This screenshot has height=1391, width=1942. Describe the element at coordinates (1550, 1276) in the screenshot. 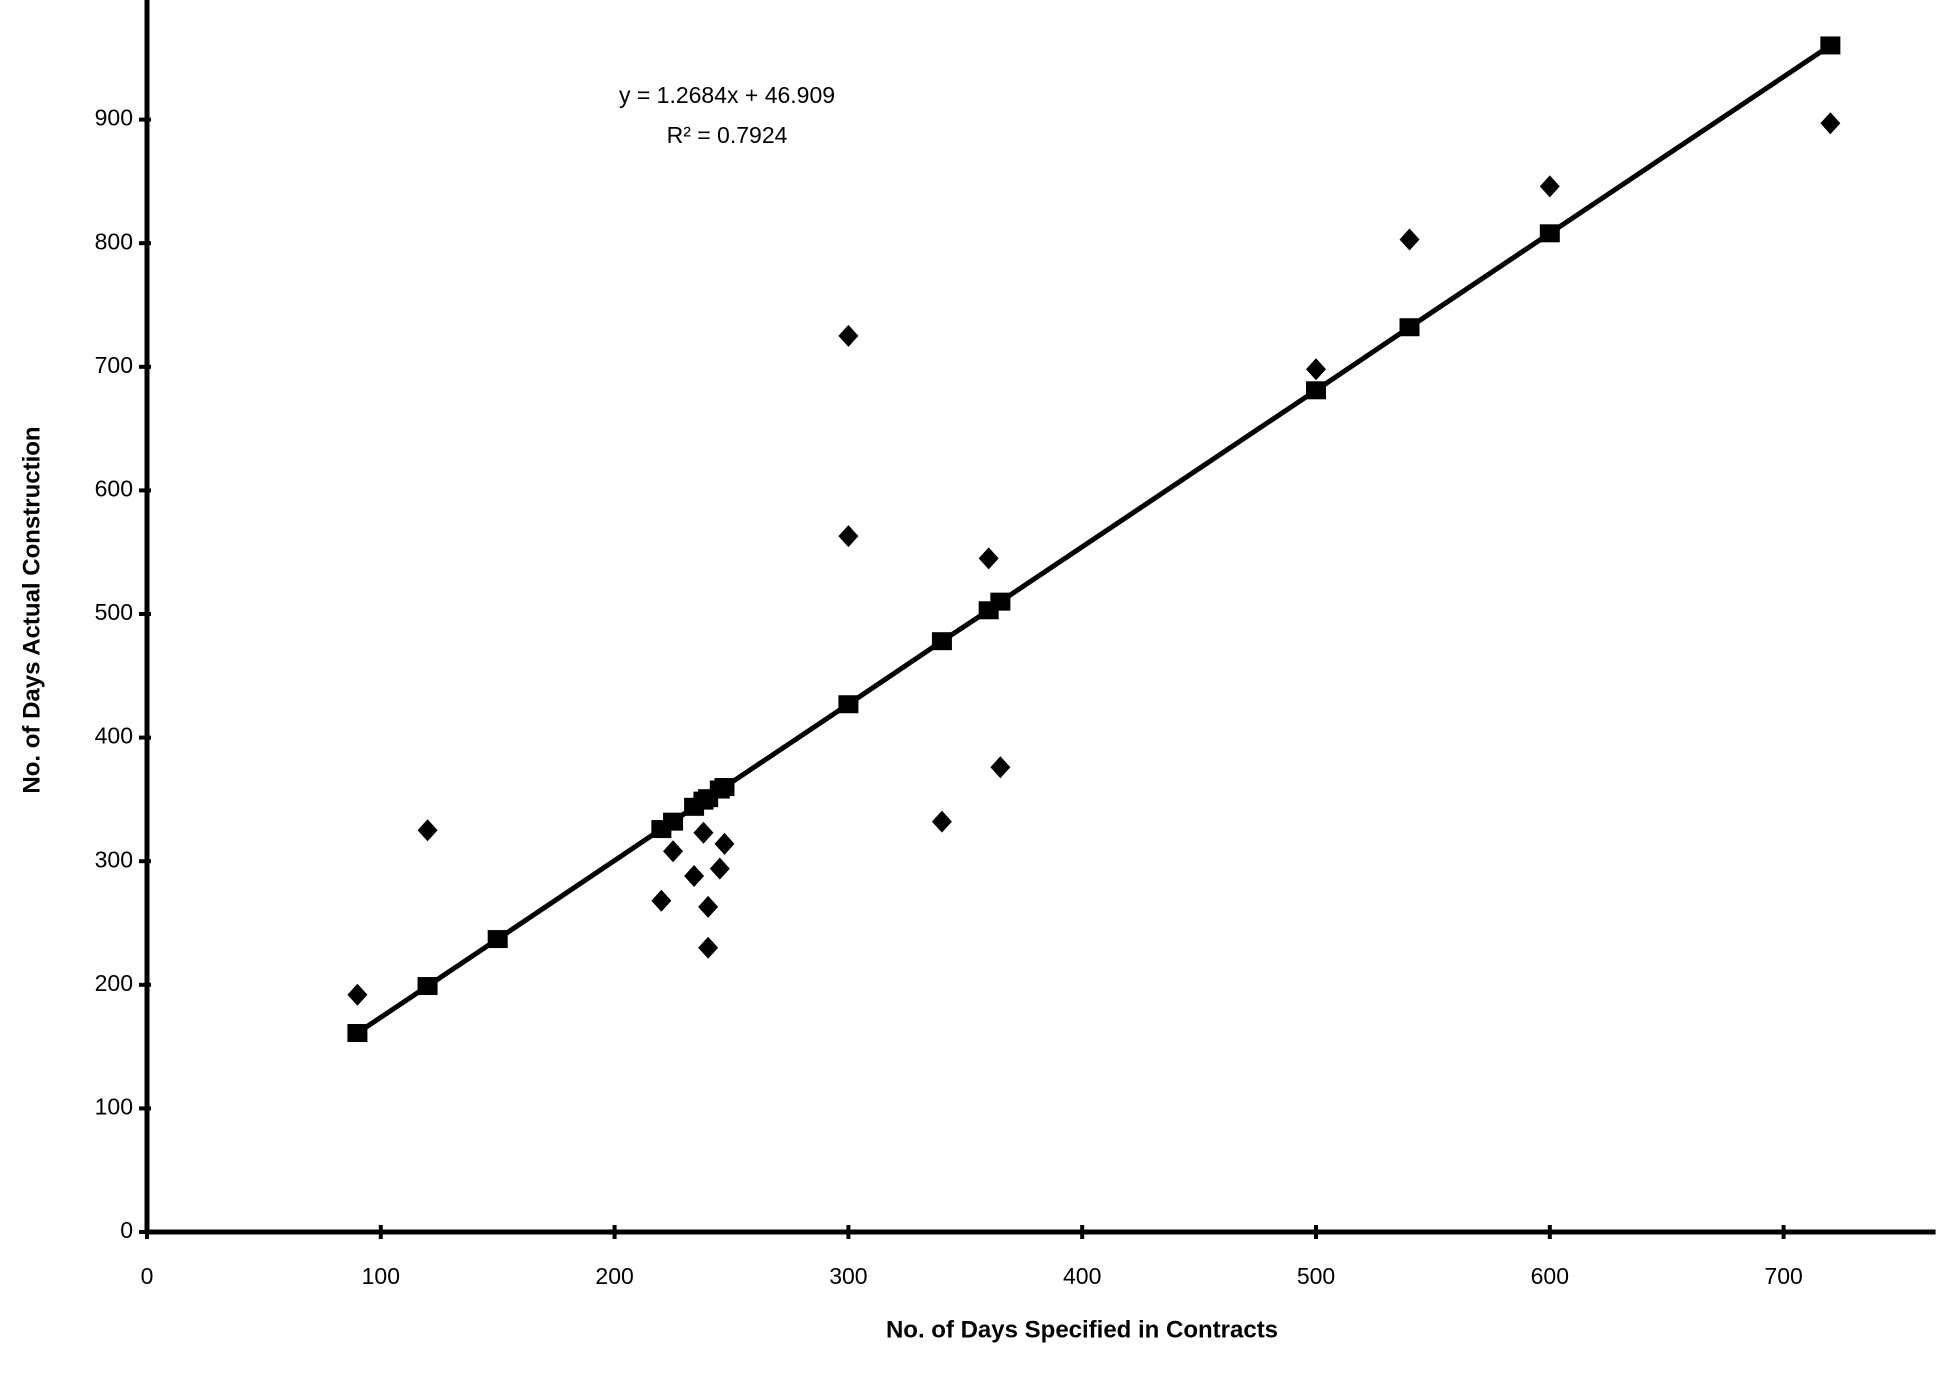

I see `x-tick-label: 600` at that location.